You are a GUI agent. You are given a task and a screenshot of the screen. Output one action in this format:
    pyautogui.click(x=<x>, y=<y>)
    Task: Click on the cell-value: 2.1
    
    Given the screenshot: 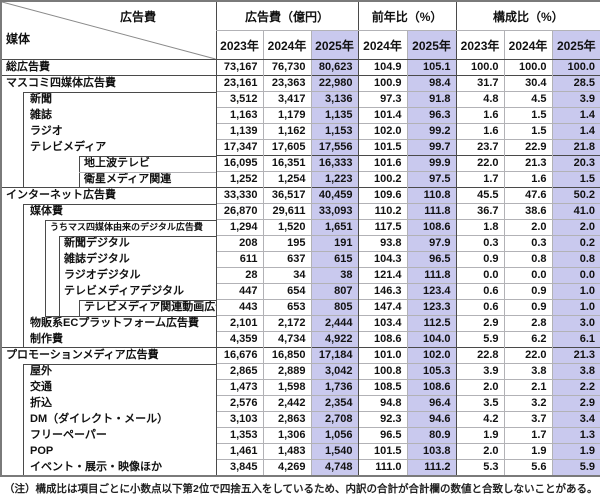 What is the action you would take?
    pyautogui.click(x=528, y=387)
    